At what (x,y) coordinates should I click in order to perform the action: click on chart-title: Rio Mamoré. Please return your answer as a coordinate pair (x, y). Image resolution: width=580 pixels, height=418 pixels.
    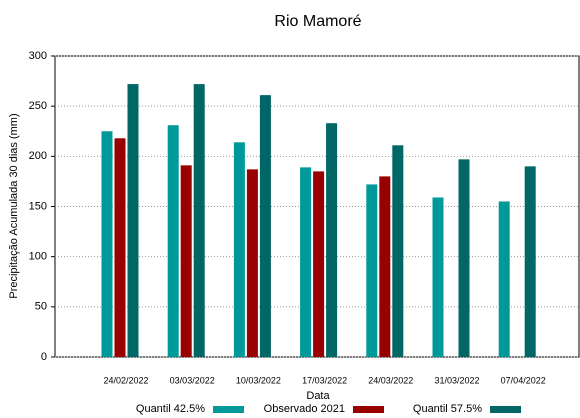
    Looking at the image, I should click on (317, 21).